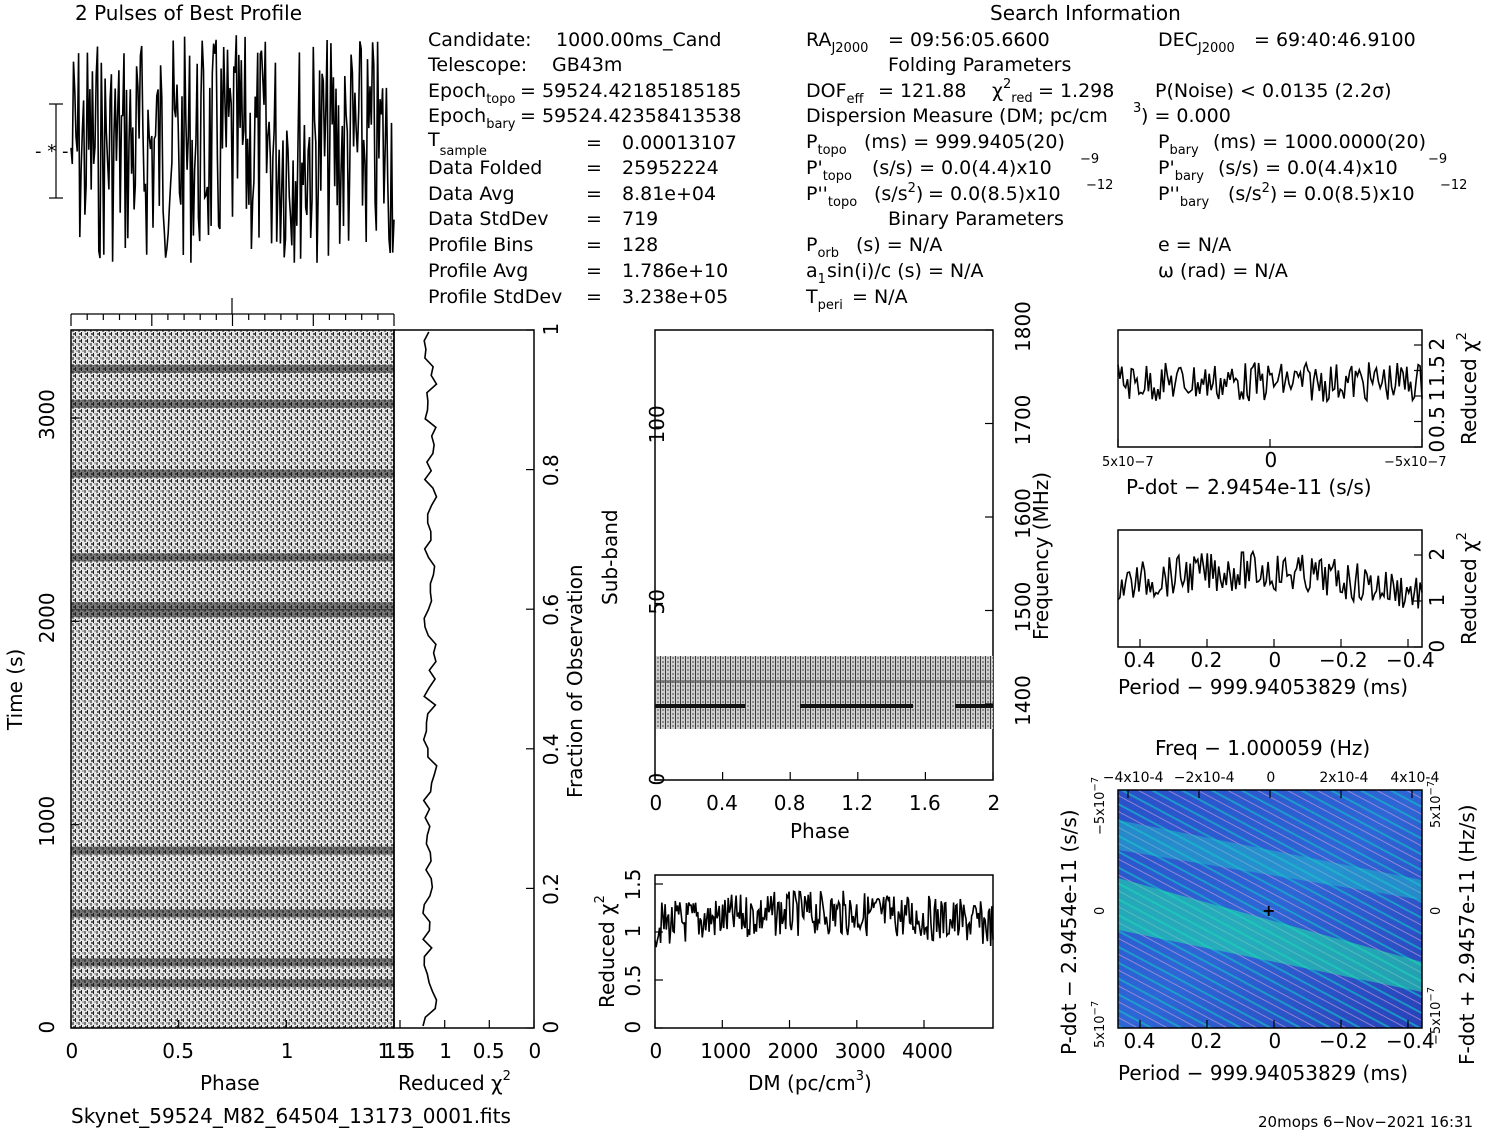 The height and width of the screenshot is (1133, 1512). What do you see at coordinates (232, 679) in the screenshot?
I see `time-phase-image` at bounding box center [232, 679].